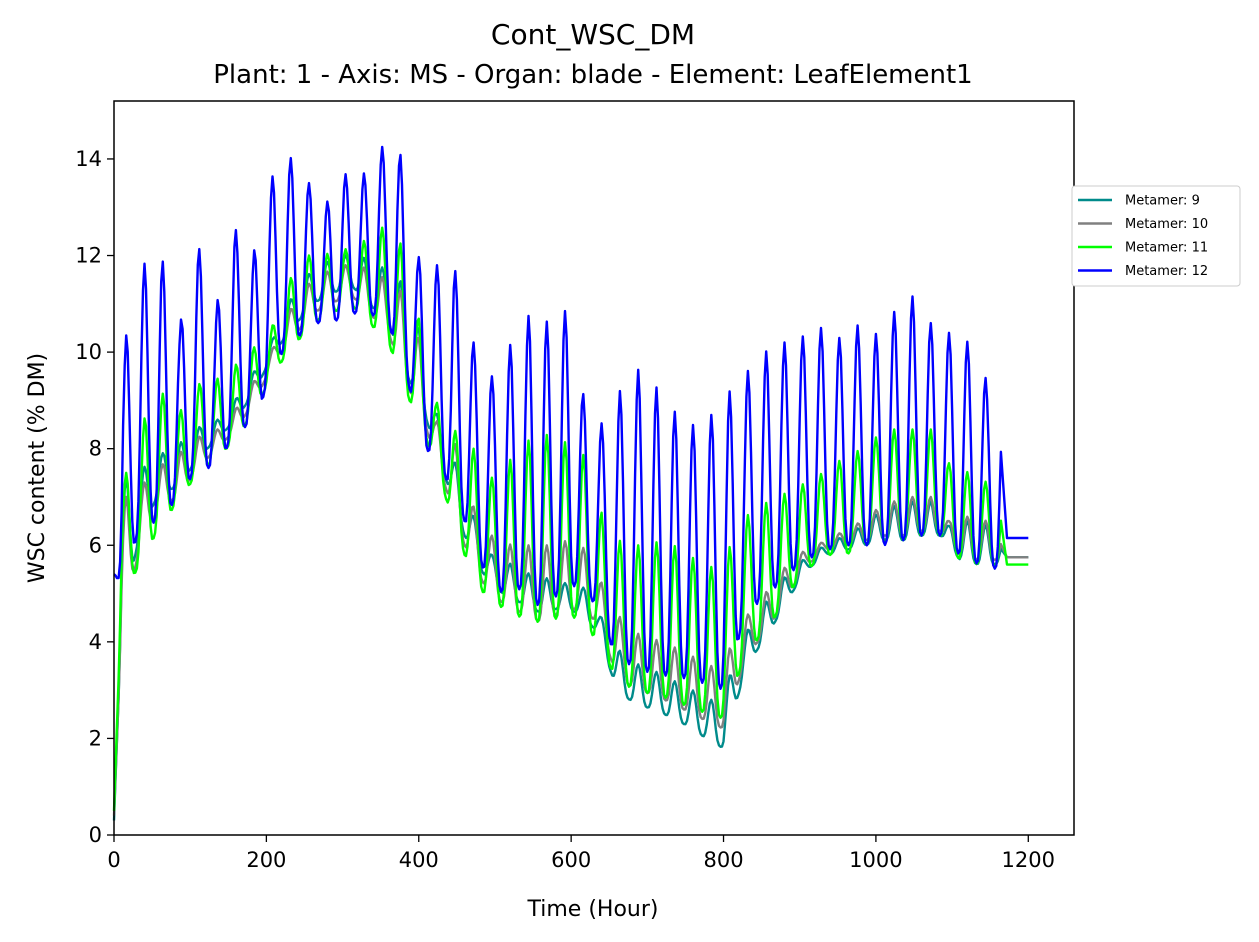 The height and width of the screenshot is (942, 1259). I want to click on y-tick-label: 6, so click(95, 545).